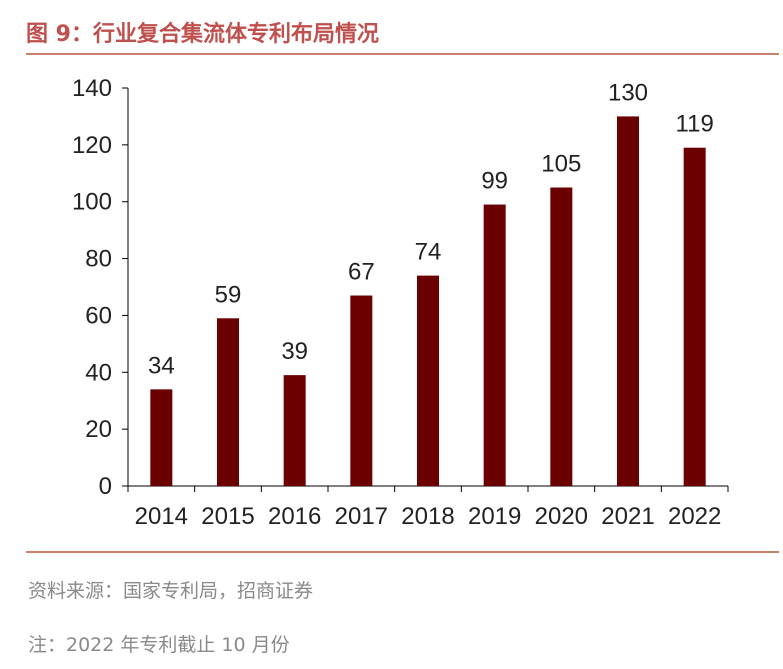 The width and height of the screenshot is (783, 669). What do you see at coordinates (171, 591) in the screenshot?
I see `source-note: 资料来源：国家专利局，招商证券` at bounding box center [171, 591].